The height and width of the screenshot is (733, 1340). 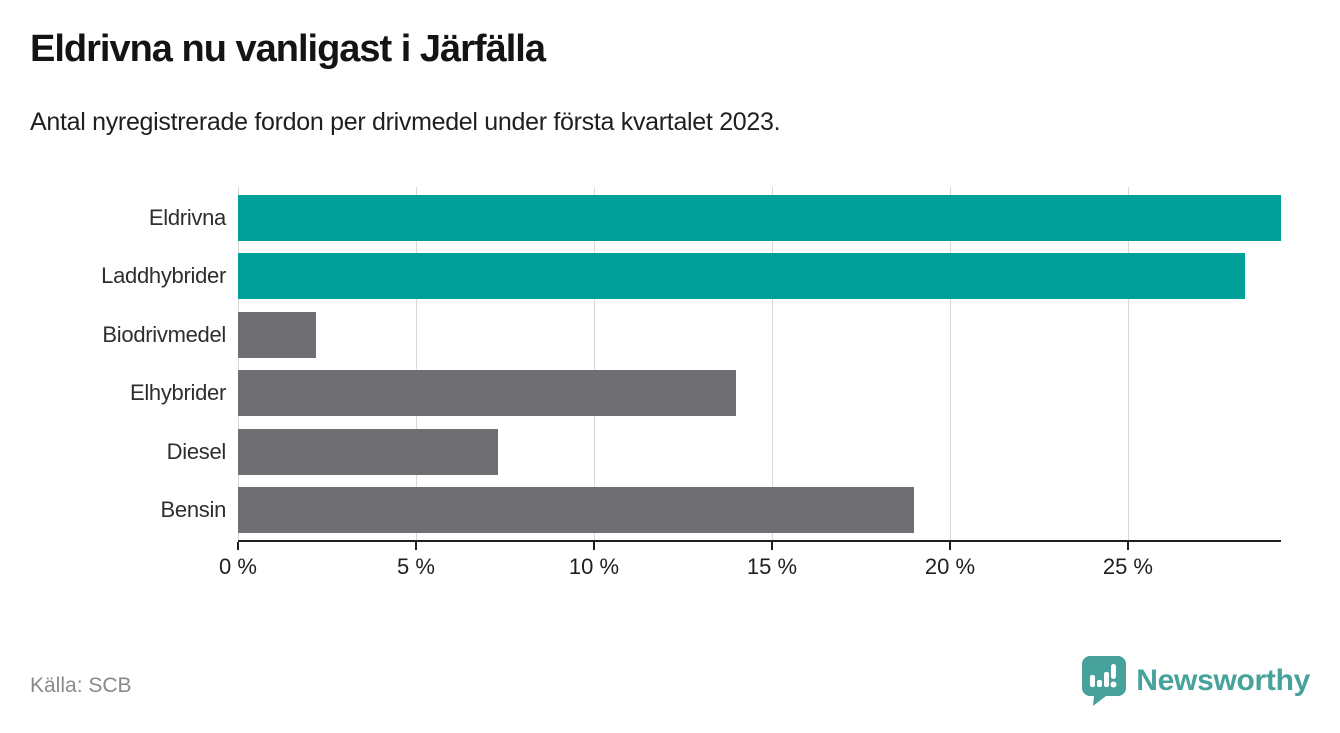 What do you see at coordinates (193, 509) in the screenshot?
I see `category-label: Bensin` at bounding box center [193, 509].